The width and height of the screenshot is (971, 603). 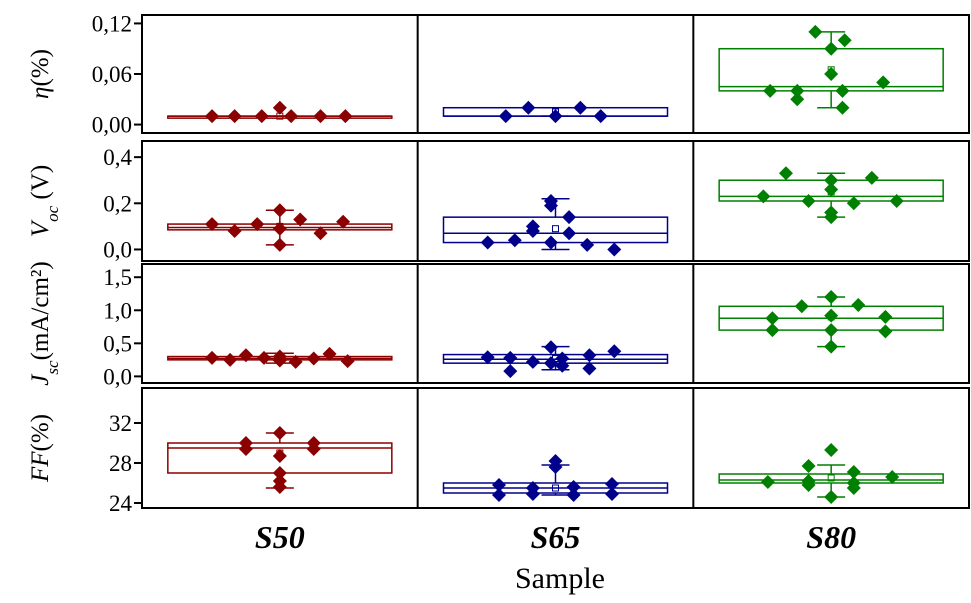 I want to click on y-tick-label: 0,2, so click(x=117, y=203).